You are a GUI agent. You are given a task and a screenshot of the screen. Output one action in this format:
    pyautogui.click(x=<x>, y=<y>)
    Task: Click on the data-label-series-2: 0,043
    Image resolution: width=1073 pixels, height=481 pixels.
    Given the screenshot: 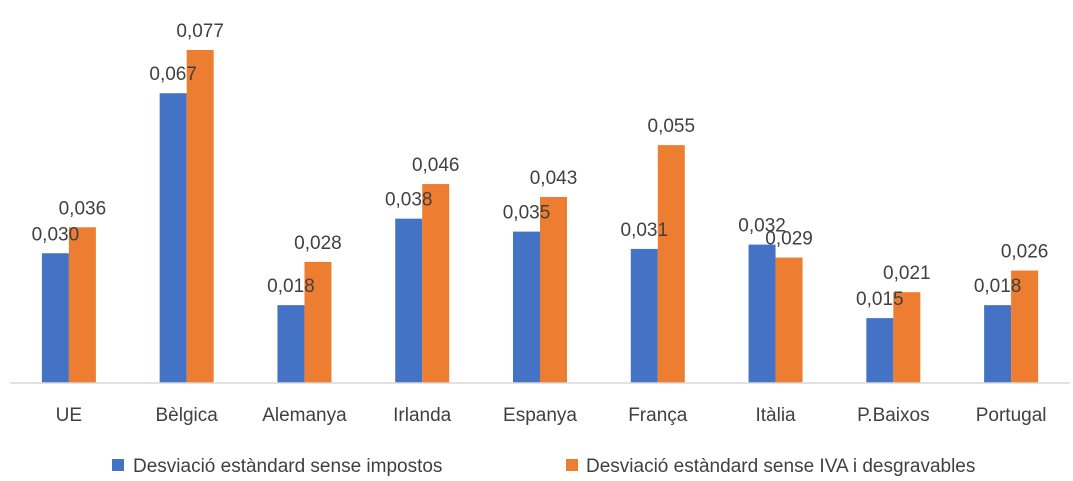 What is the action you would take?
    pyautogui.click(x=554, y=178)
    